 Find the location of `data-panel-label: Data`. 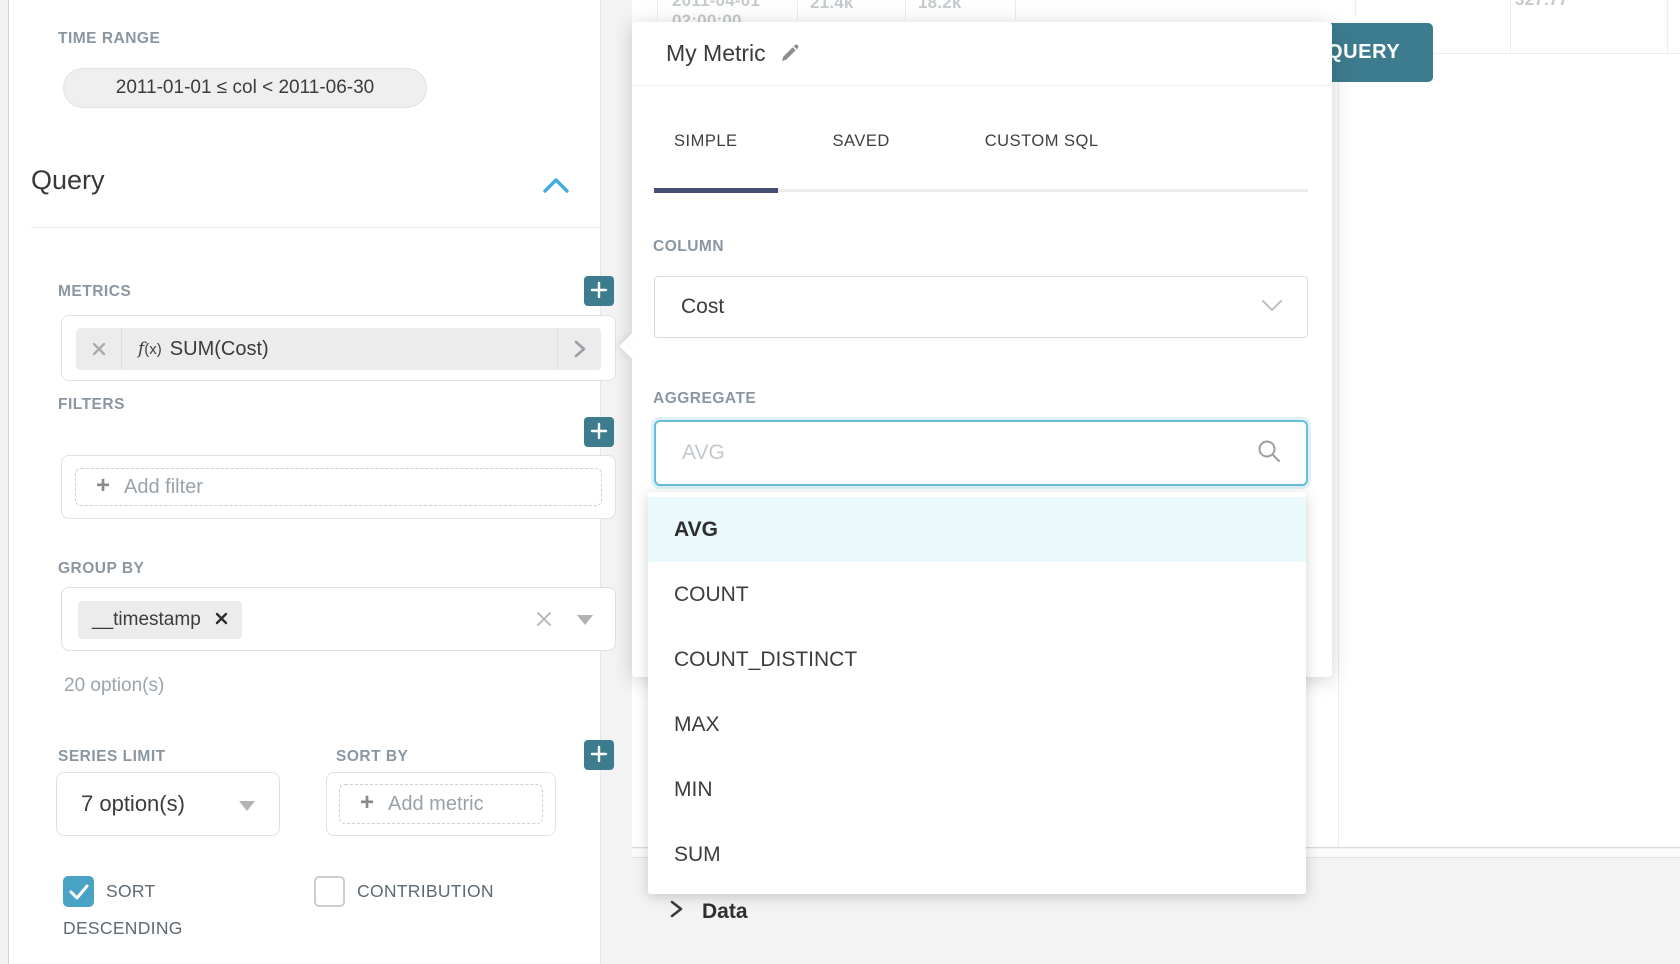

data-panel-label: Data is located at coordinates (725, 911).